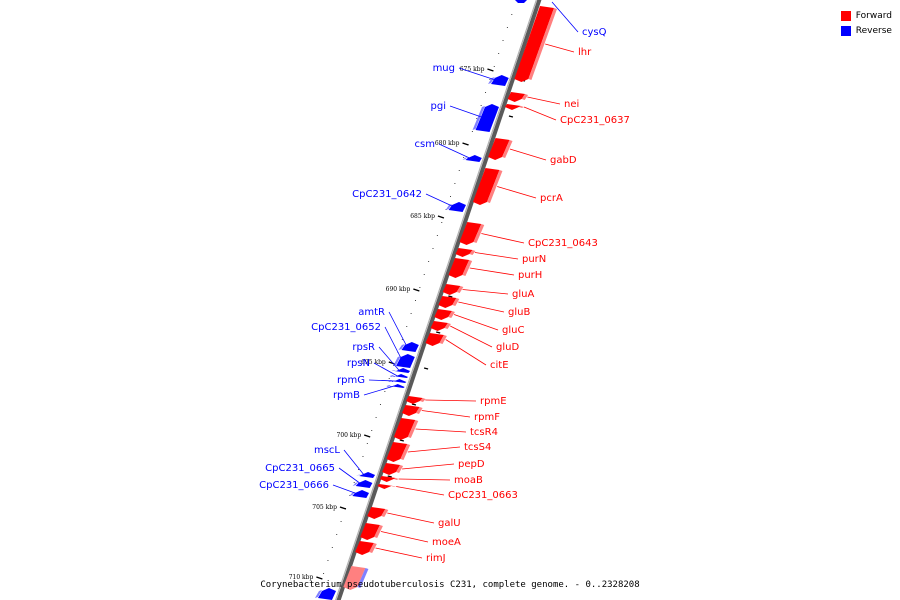 The width and height of the screenshot is (900, 600). I want to click on legend: Forward Reverse, so click(866, 23).